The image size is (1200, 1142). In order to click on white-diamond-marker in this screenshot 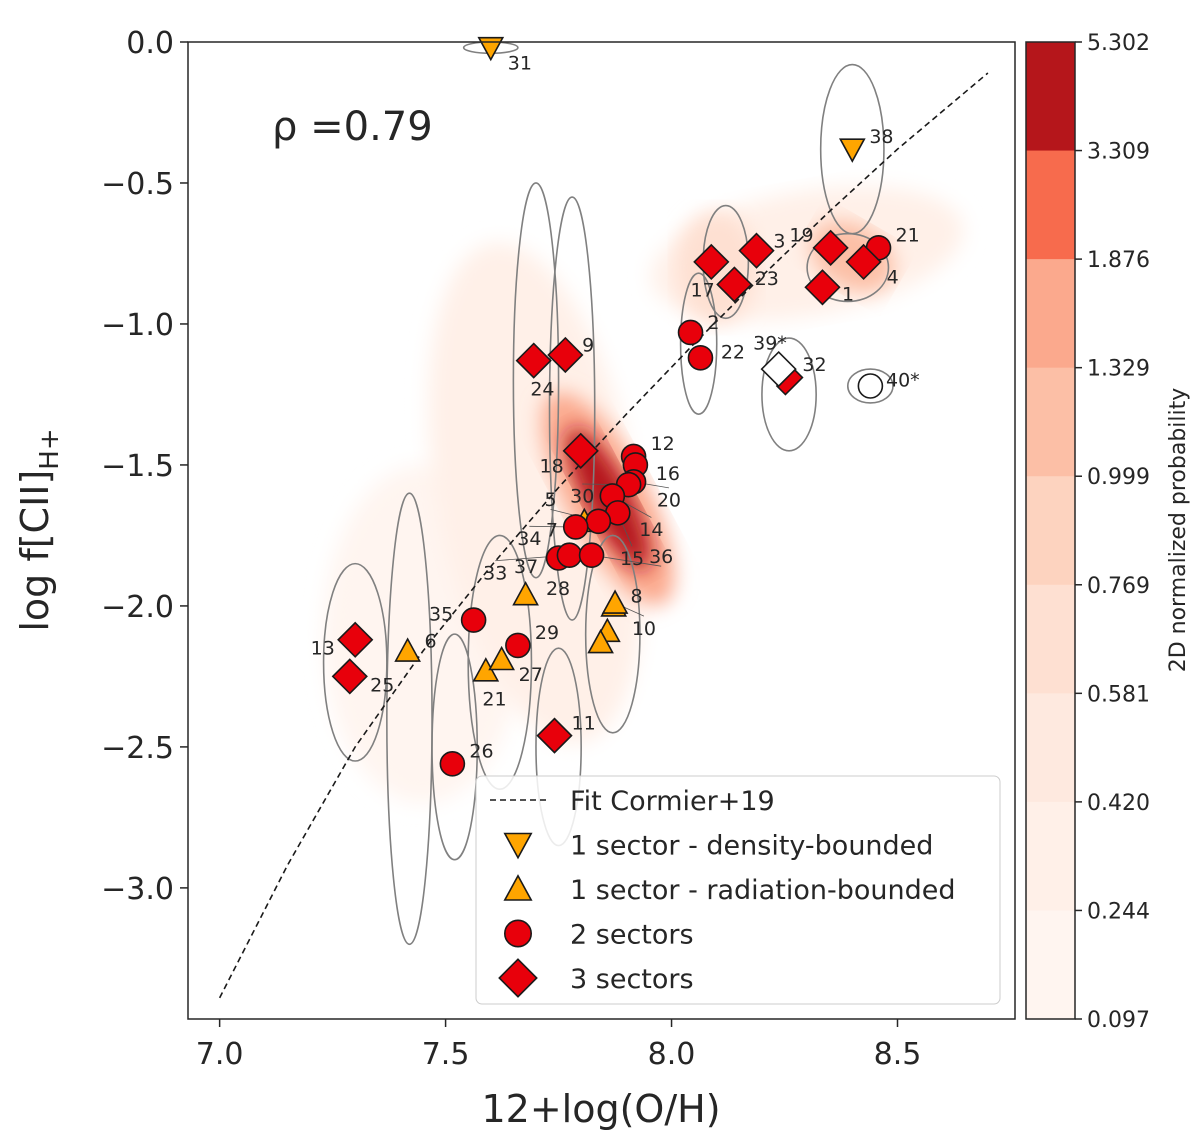, I will do `click(778, 369)`.